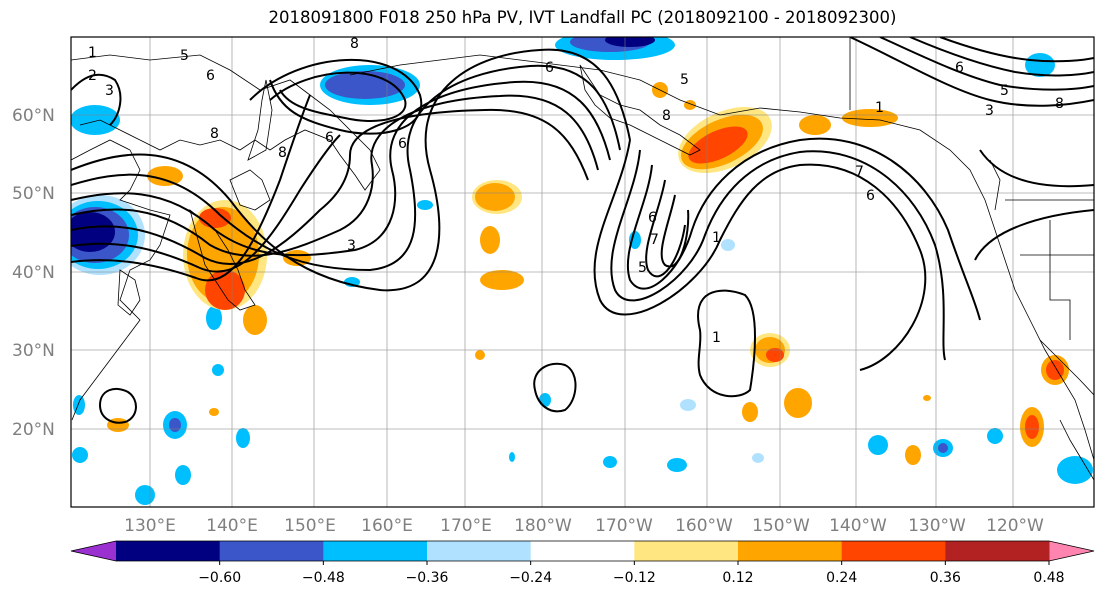 Image resolution: width=1105 pixels, height=601 pixels. What do you see at coordinates (704, 526) in the screenshot?
I see `lon-label: 160°W` at bounding box center [704, 526].